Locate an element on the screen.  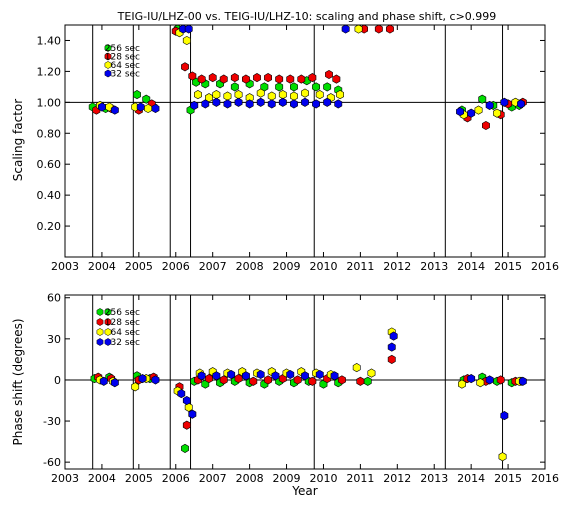
phase-y-tick-label: -30 is located at coordinates (52, 421).